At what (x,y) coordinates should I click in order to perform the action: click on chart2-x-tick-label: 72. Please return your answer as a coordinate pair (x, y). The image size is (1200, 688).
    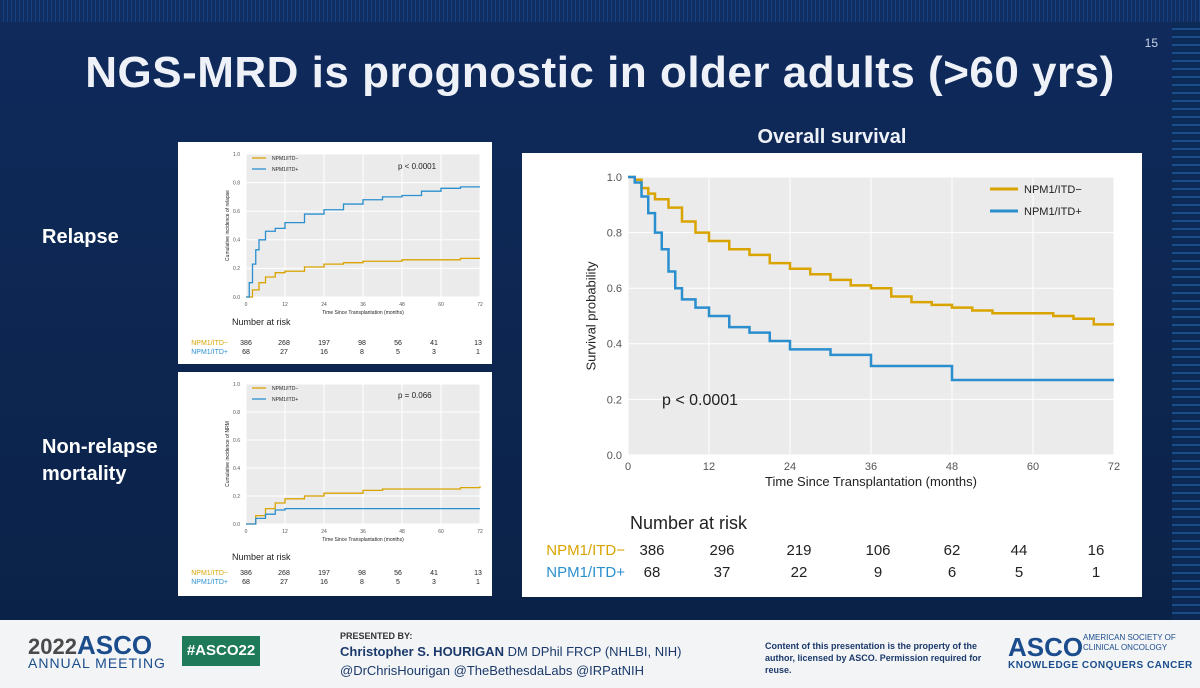
    Looking at the image, I should click on (480, 532).